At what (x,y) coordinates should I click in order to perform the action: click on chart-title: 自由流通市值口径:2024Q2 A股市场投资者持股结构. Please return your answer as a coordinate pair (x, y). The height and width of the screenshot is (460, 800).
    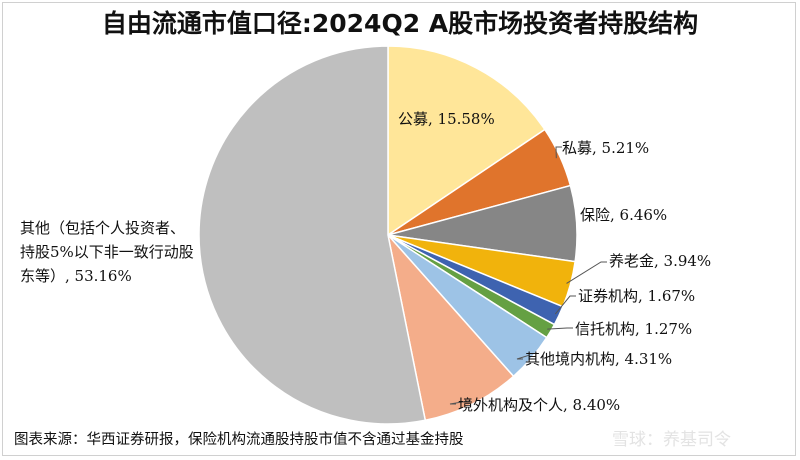
    Looking at the image, I should click on (400, 23).